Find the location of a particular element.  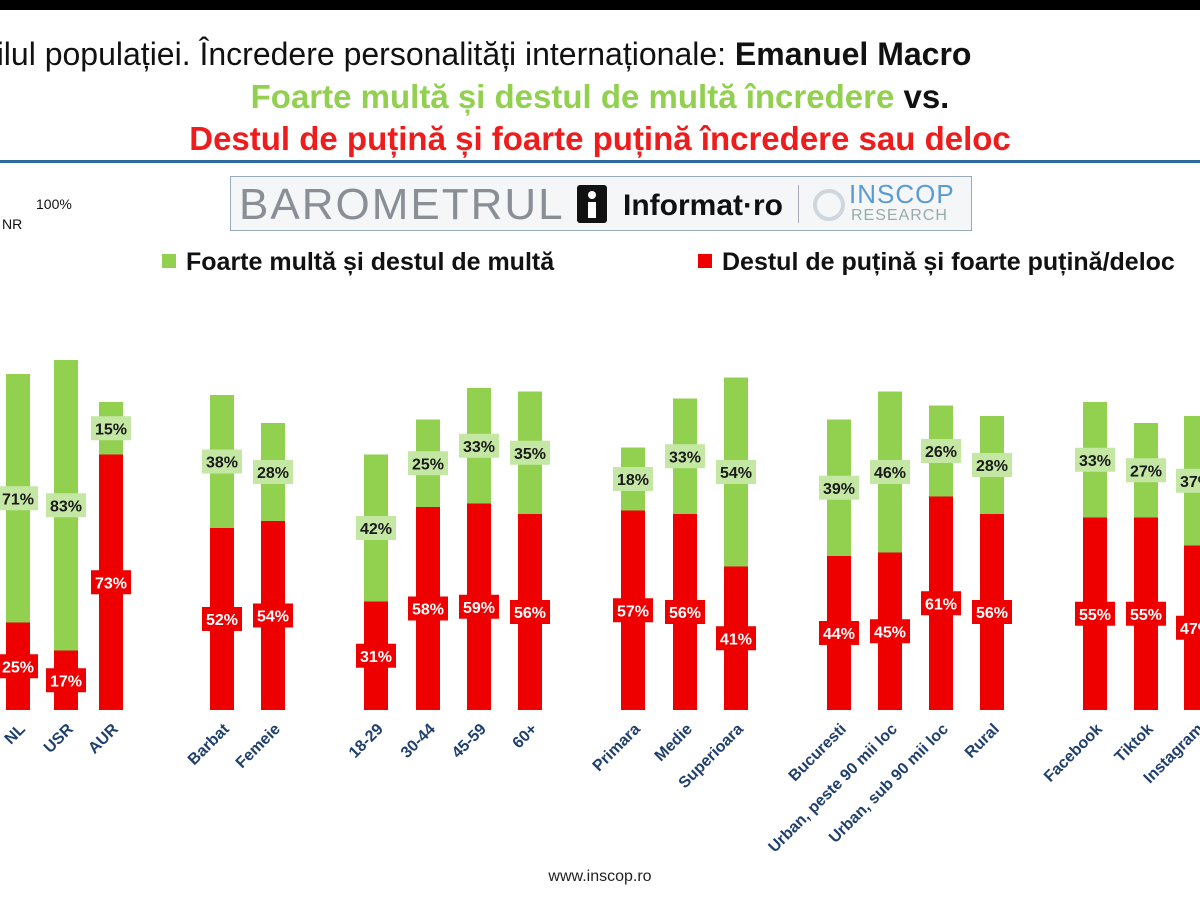

data-label-red-11: 41% is located at coordinates (736, 639).